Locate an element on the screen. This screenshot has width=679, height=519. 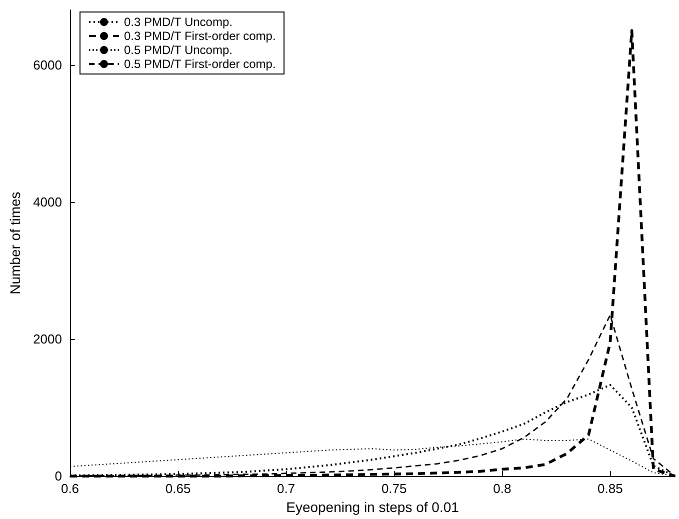
x-tick-label: 0.7 is located at coordinates (286, 488).